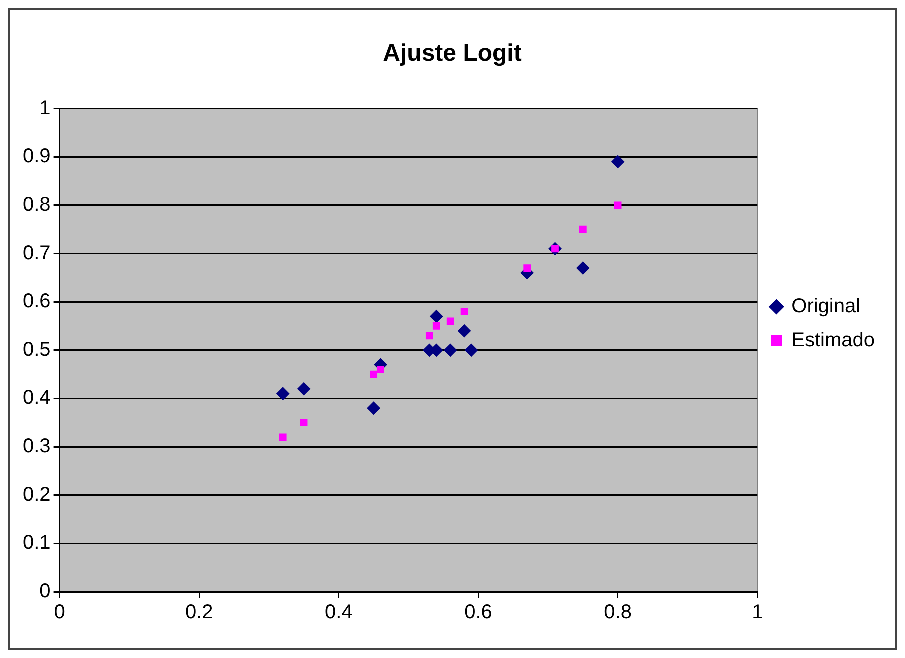  Describe the element at coordinates (36, 205) in the screenshot. I see `y-tick-label: 0.8` at that location.